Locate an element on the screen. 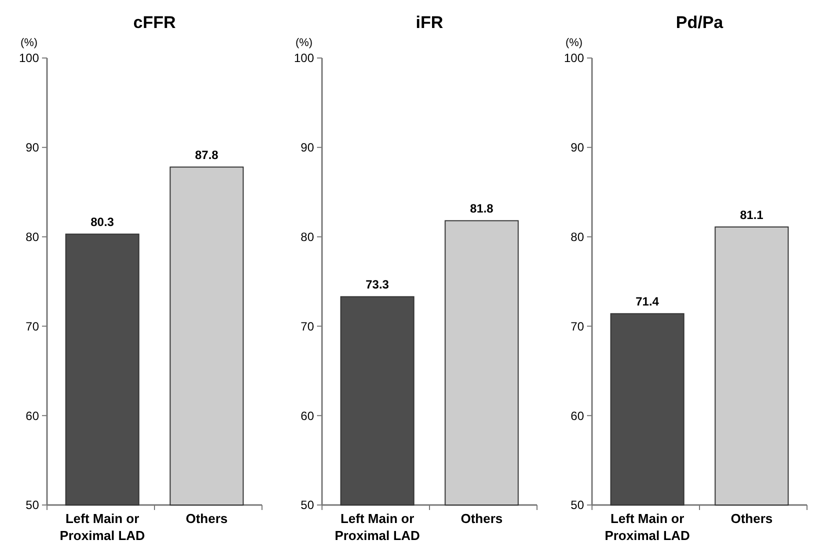 The width and height of the screenshot is (825, 554). data-label: 81.8 is located at coordinates (482, 209).